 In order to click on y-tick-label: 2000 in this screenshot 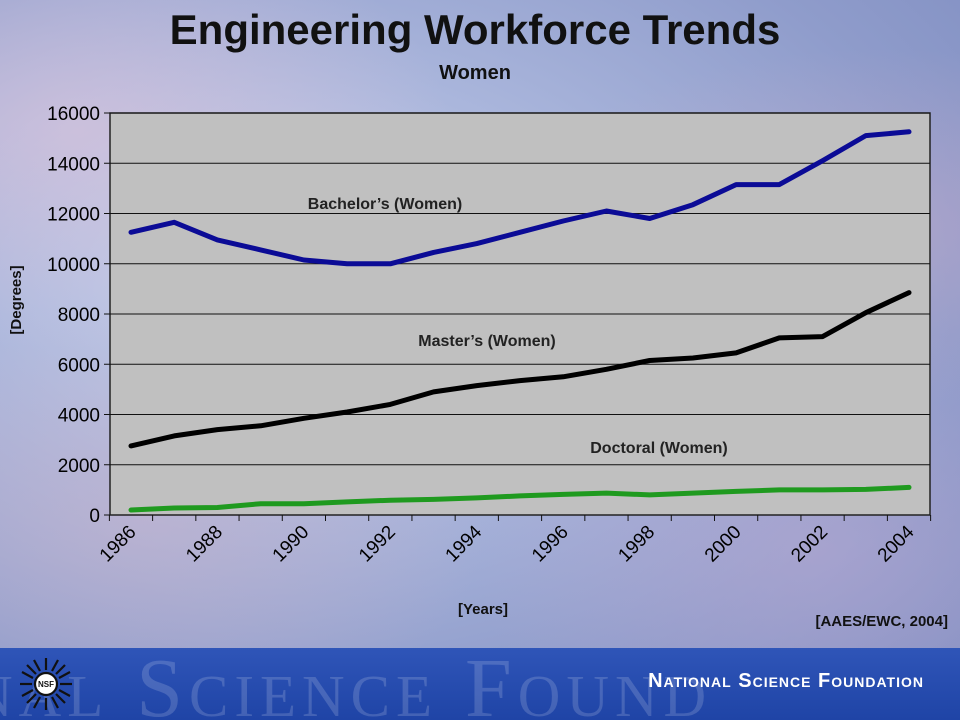, I will do `click(79, 466)`.